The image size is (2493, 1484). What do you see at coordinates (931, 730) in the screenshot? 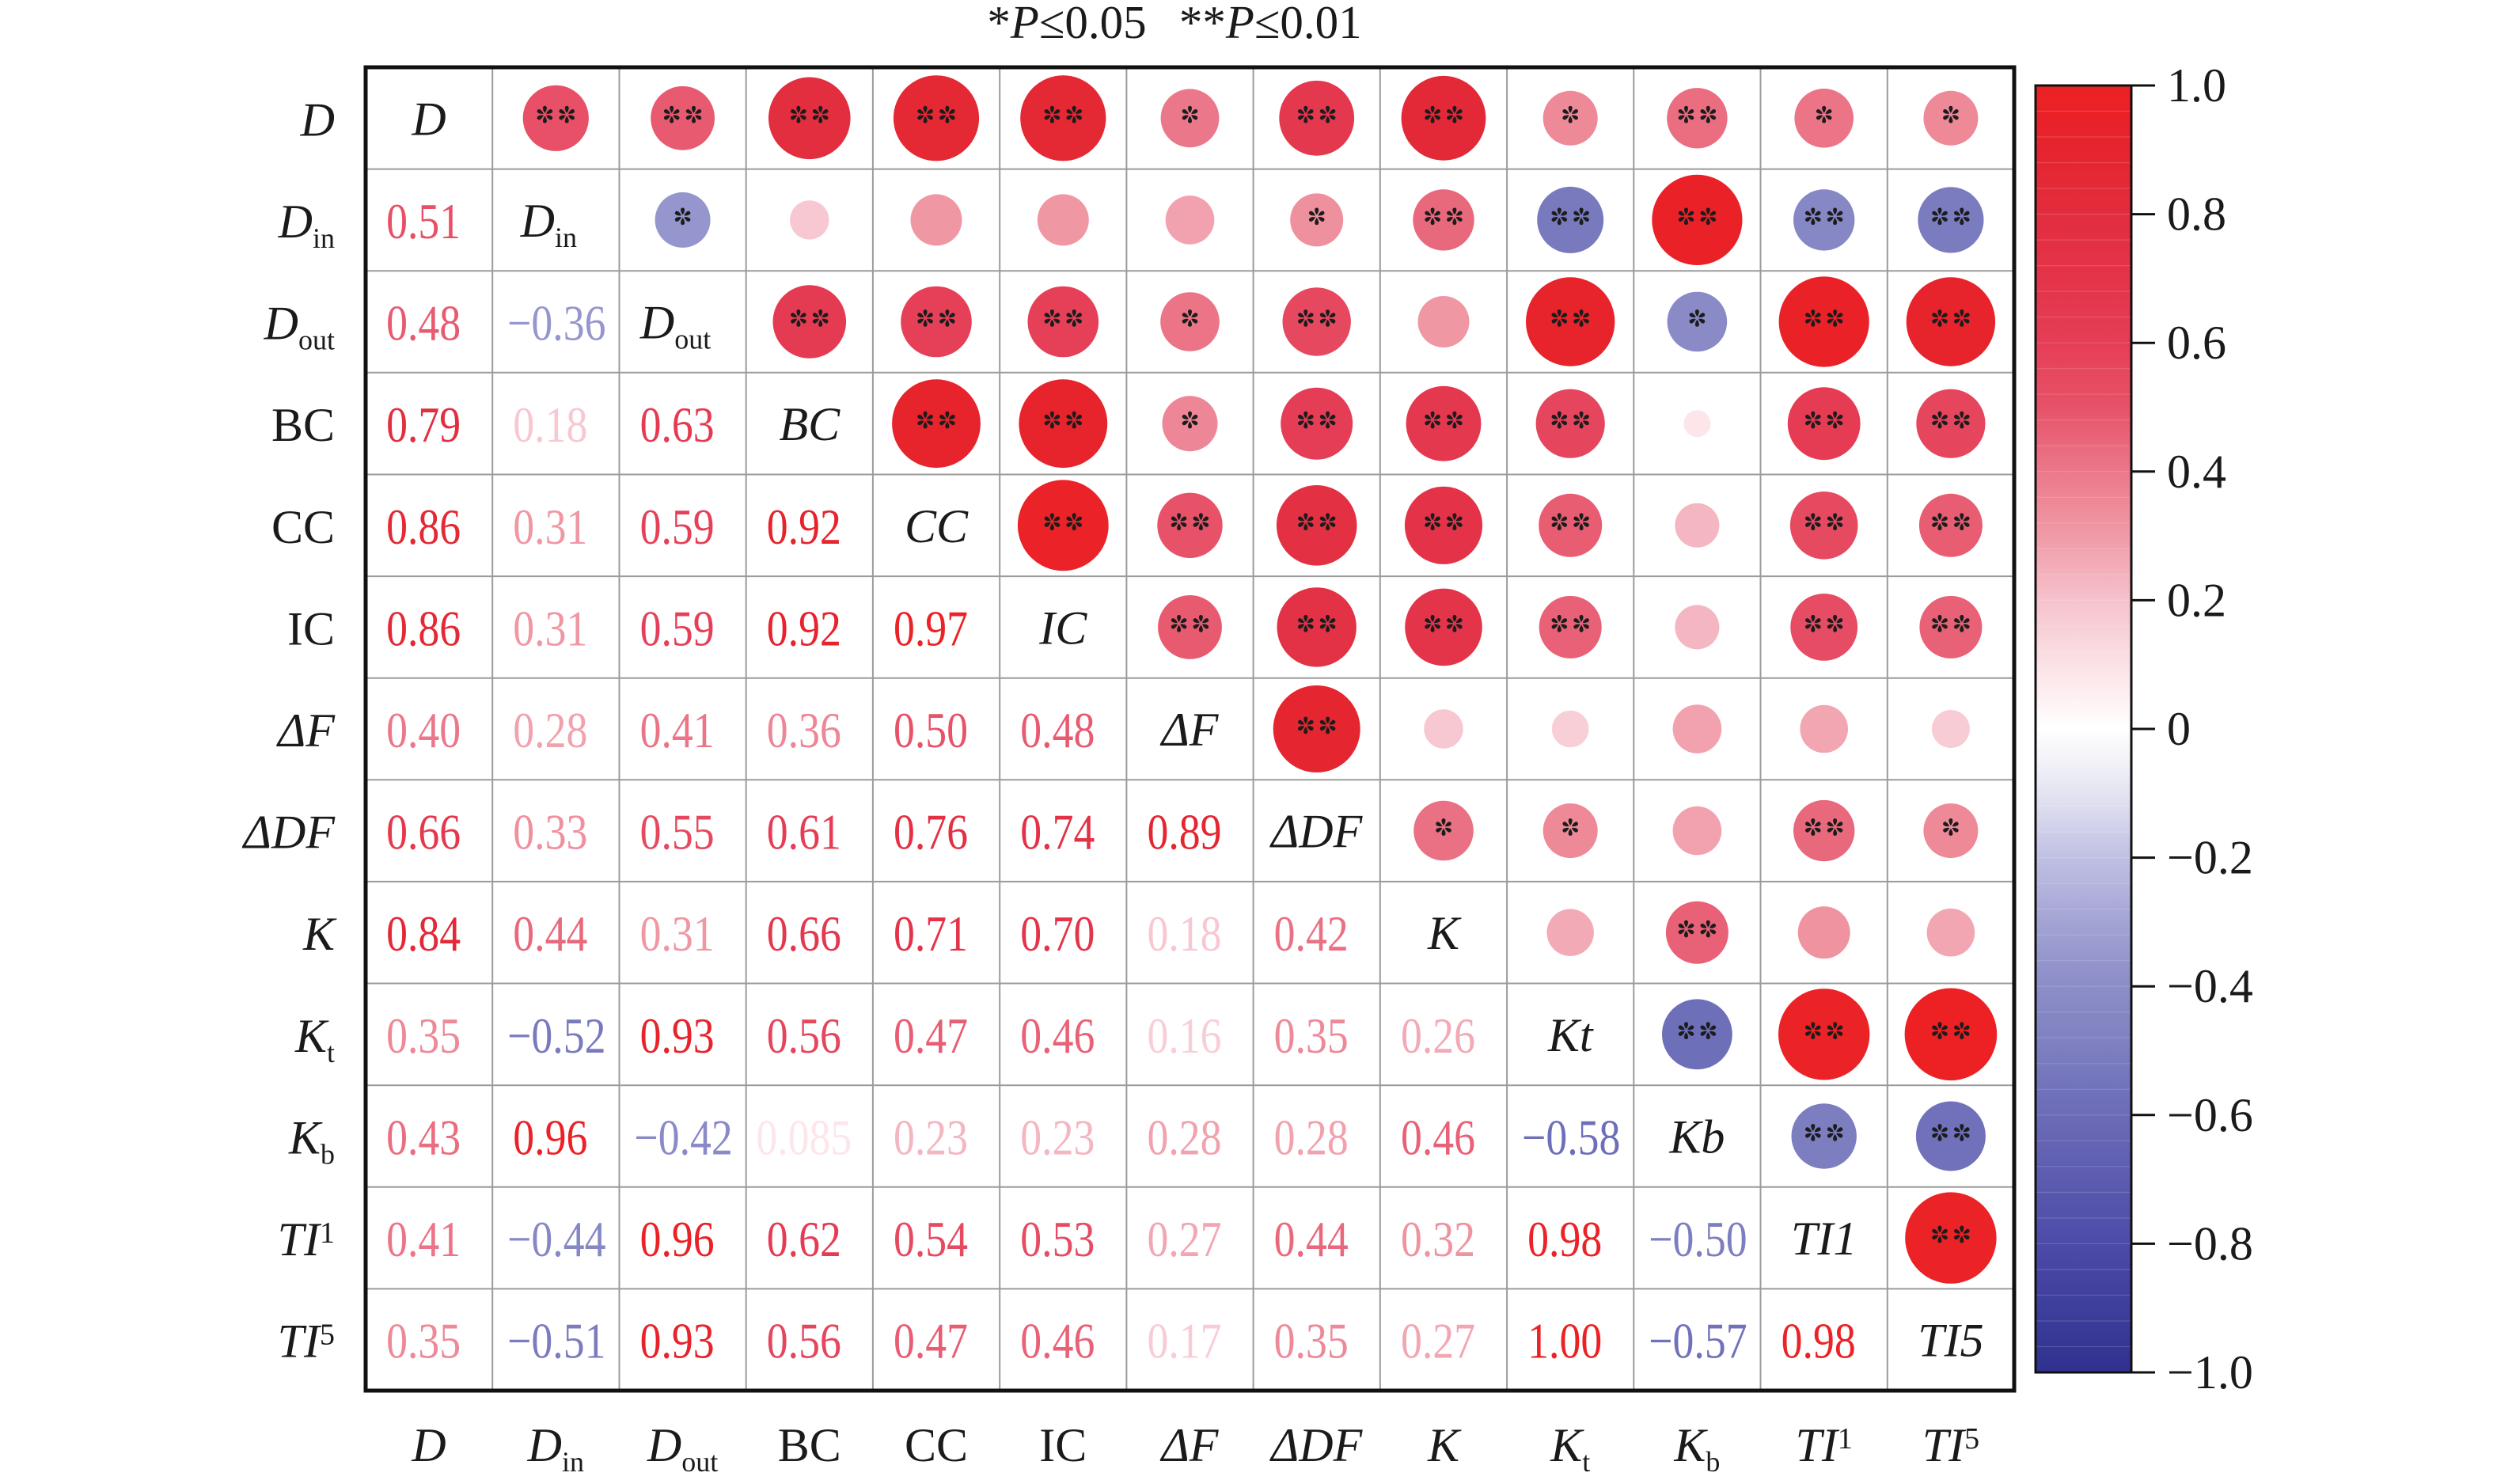
I see `svg-text: 0.50` at bounding box center [931, 730].